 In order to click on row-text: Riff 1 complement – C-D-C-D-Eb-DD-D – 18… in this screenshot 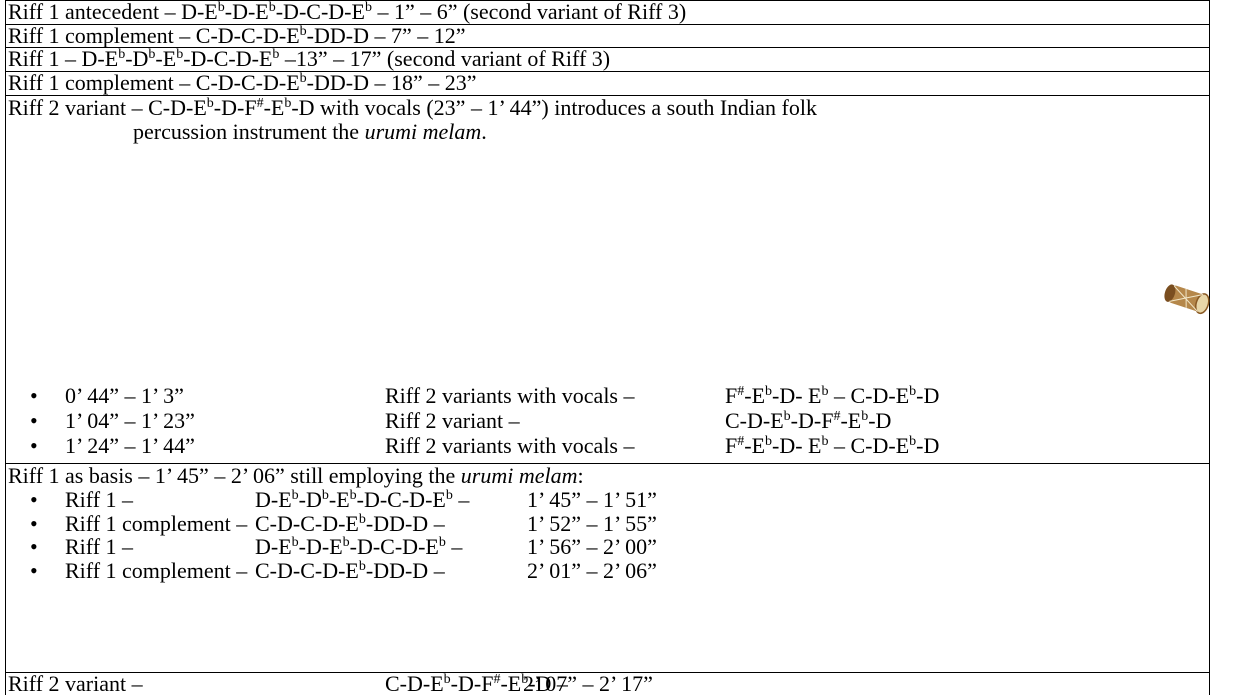, I will do `click(242, 83)`.